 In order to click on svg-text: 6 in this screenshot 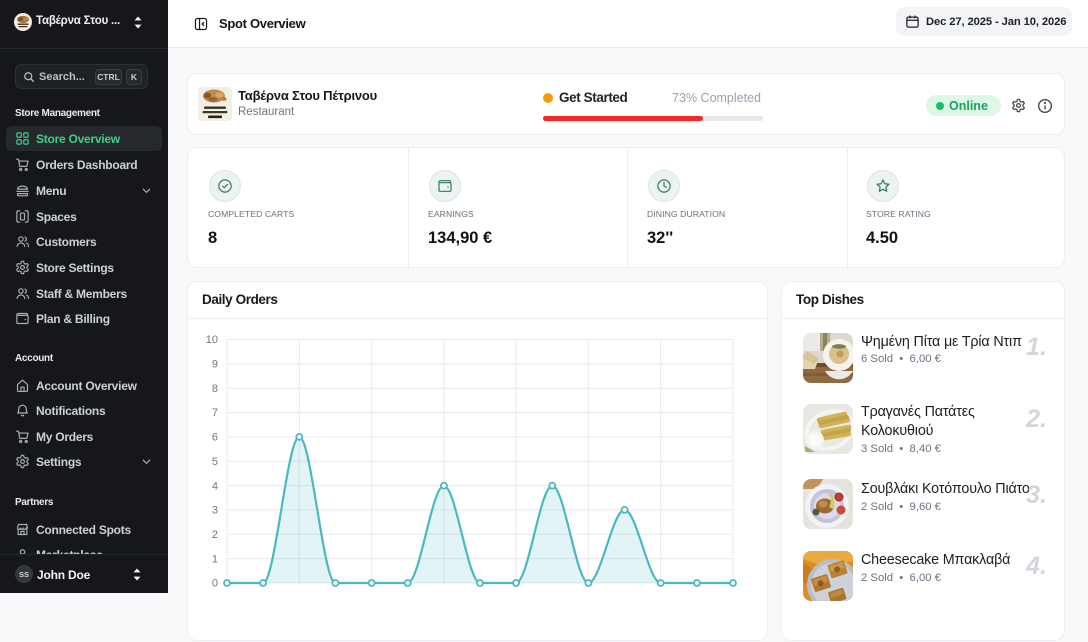, I will do `click(215, 438)`.